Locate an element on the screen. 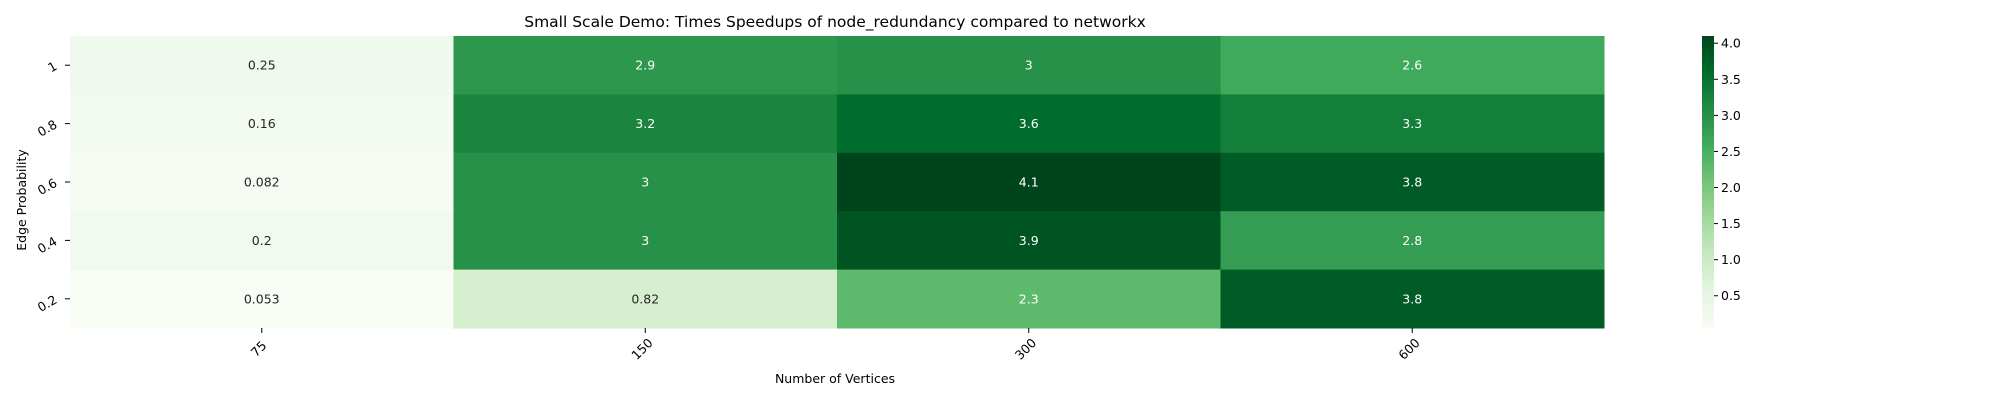  cell-value-label: 3.2 is located at coordinates (645, 123).